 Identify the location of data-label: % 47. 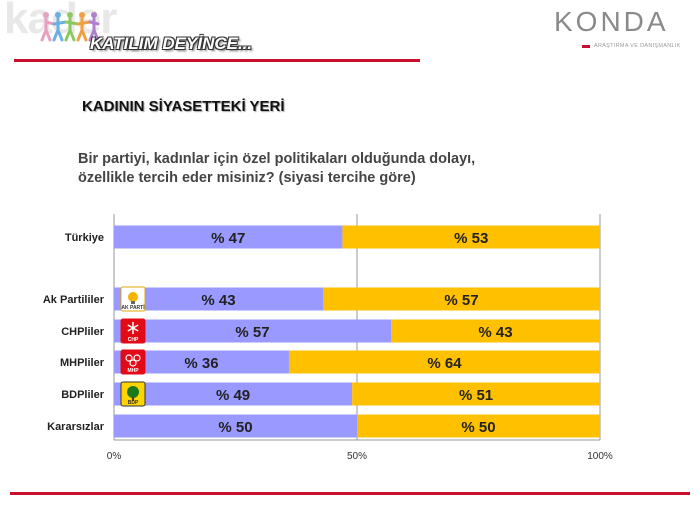
(228, 238).